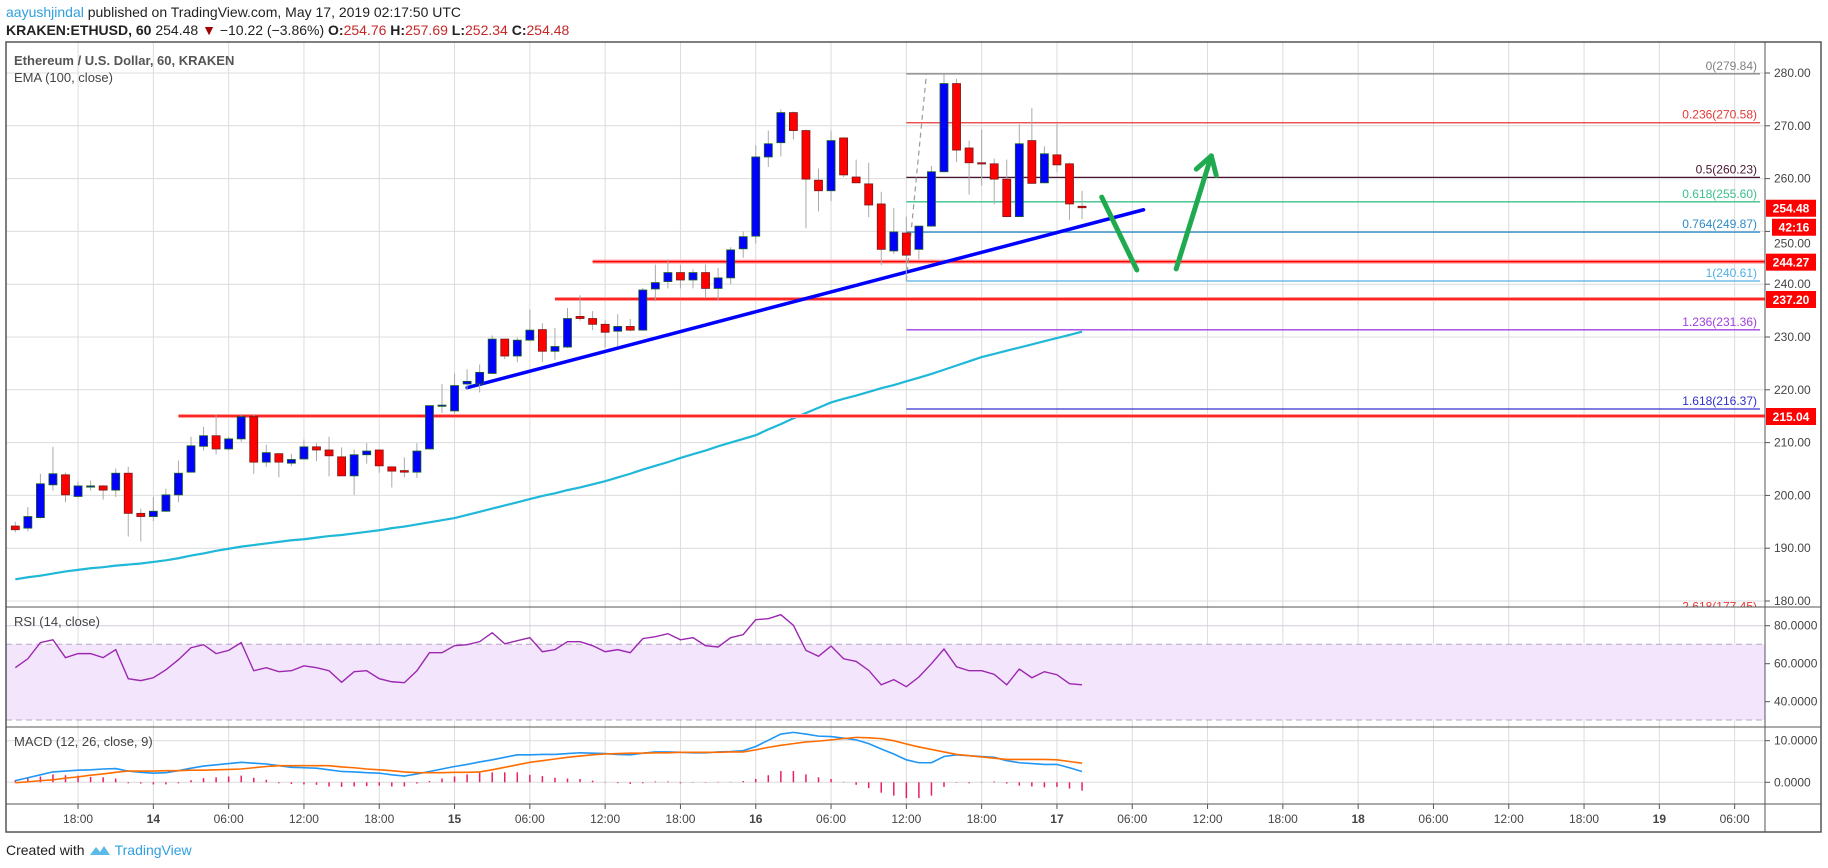  I want to click on macd-pane, so click(548, 765).